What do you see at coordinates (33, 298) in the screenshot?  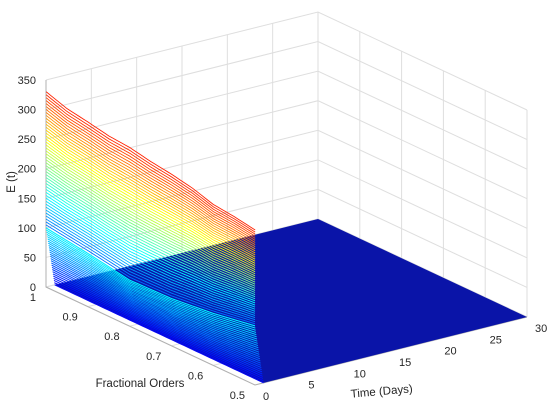 I see `y-tick-label: 1` at bounding box center [33, 298].